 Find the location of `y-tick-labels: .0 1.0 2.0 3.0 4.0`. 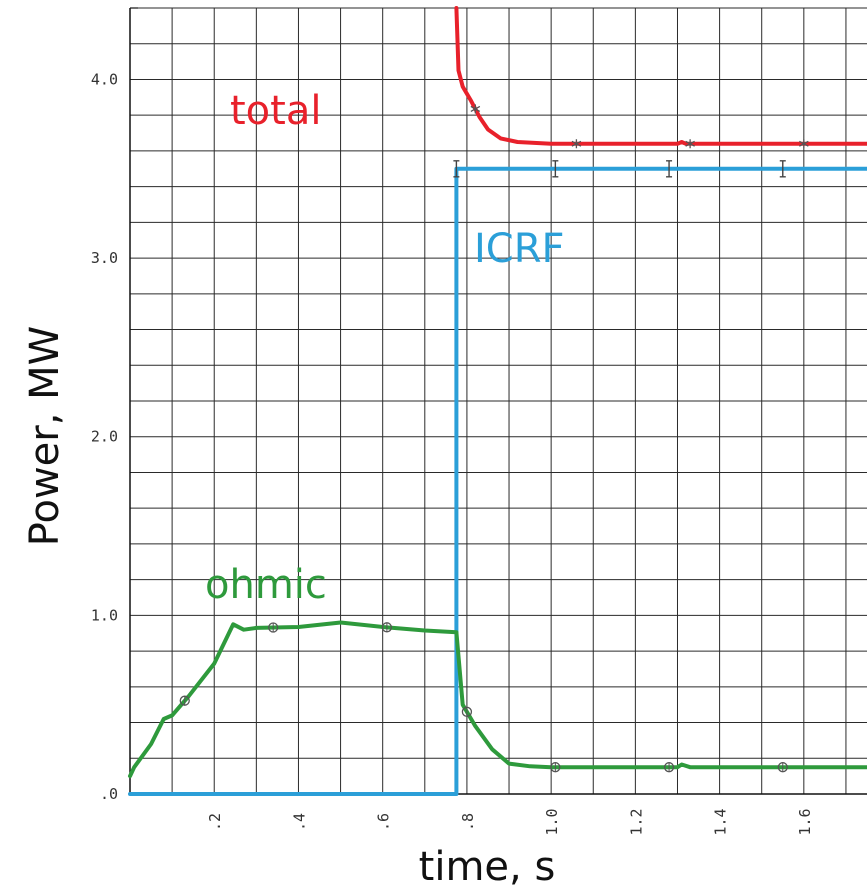

y-tick-labels: .0 1.0 2.0 3.0 4.0 is located at coordinates (104, 436).